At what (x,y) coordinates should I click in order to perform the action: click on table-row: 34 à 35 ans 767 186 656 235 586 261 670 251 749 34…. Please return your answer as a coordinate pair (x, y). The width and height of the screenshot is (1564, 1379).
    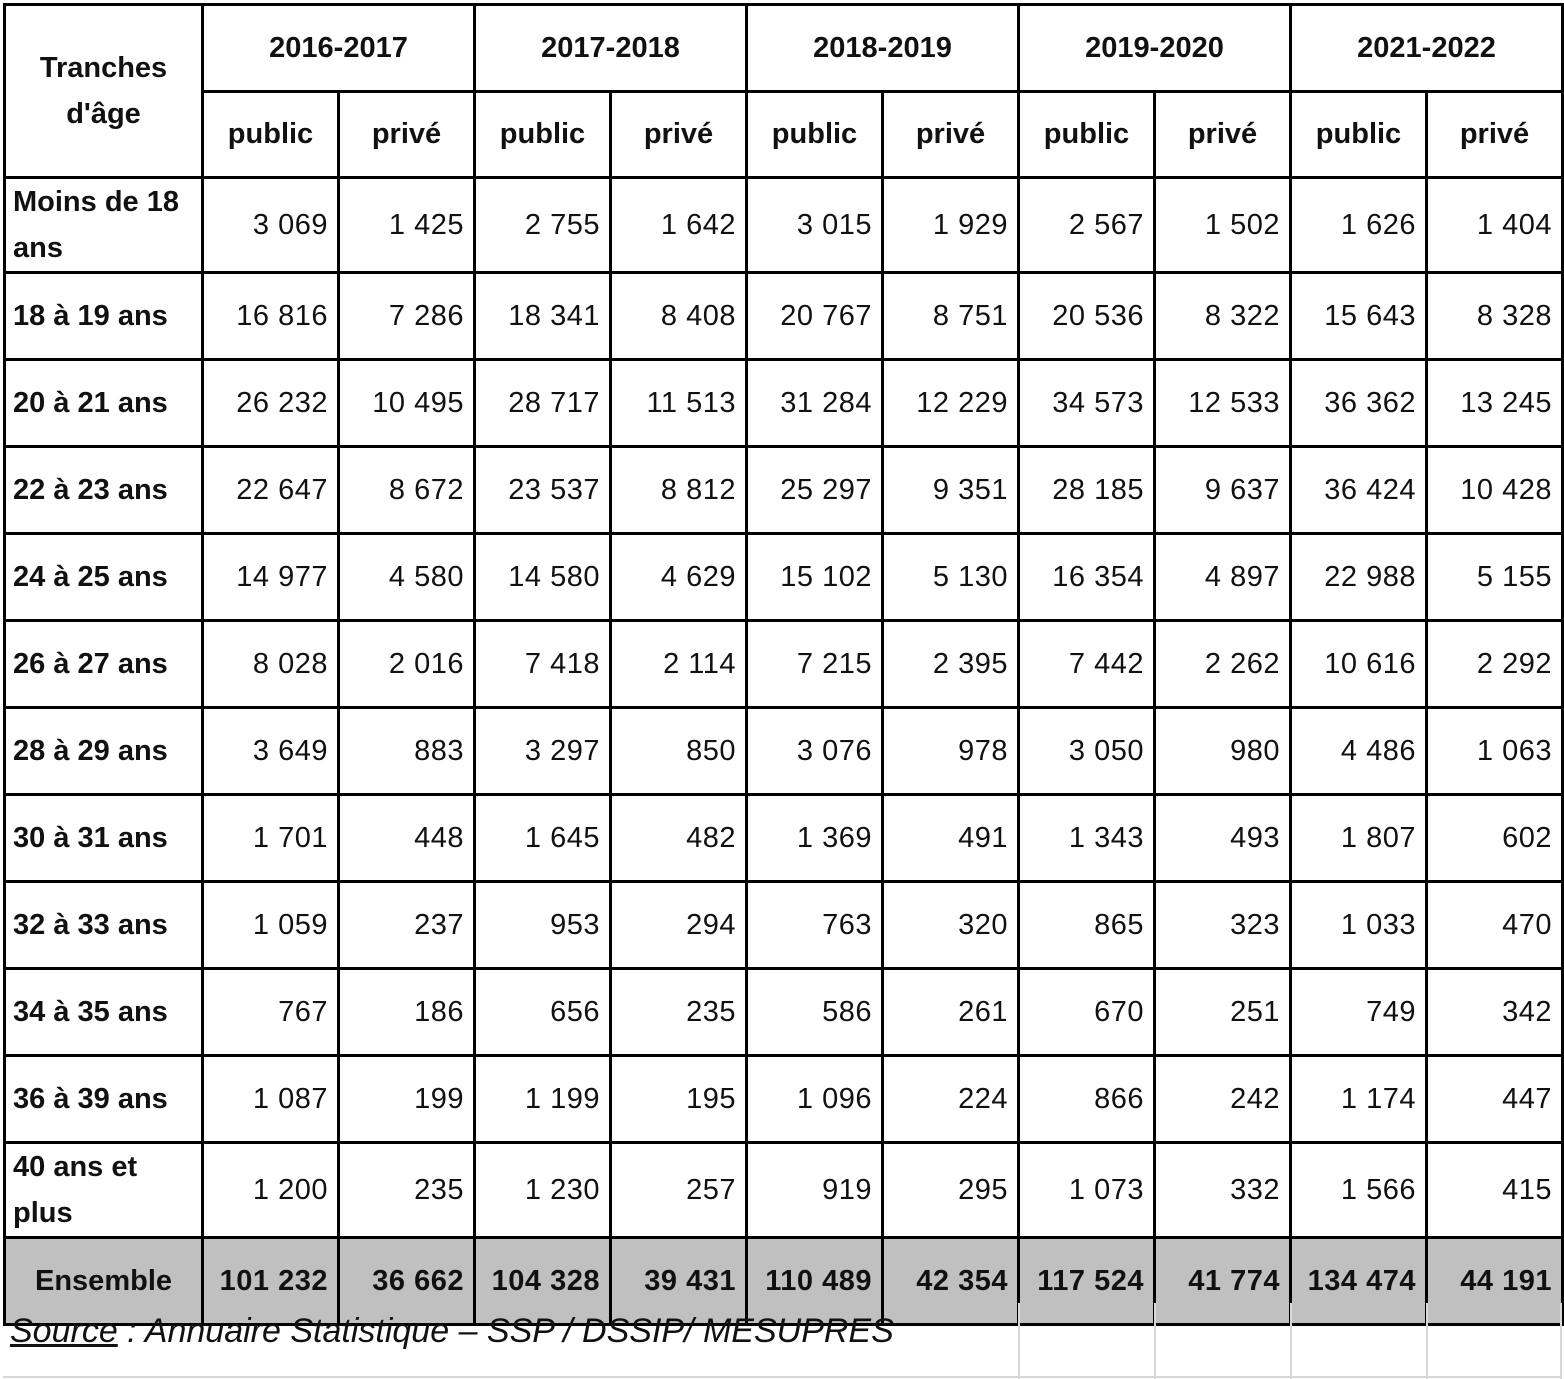
    Looking at the image, I should click on (783, 1012).